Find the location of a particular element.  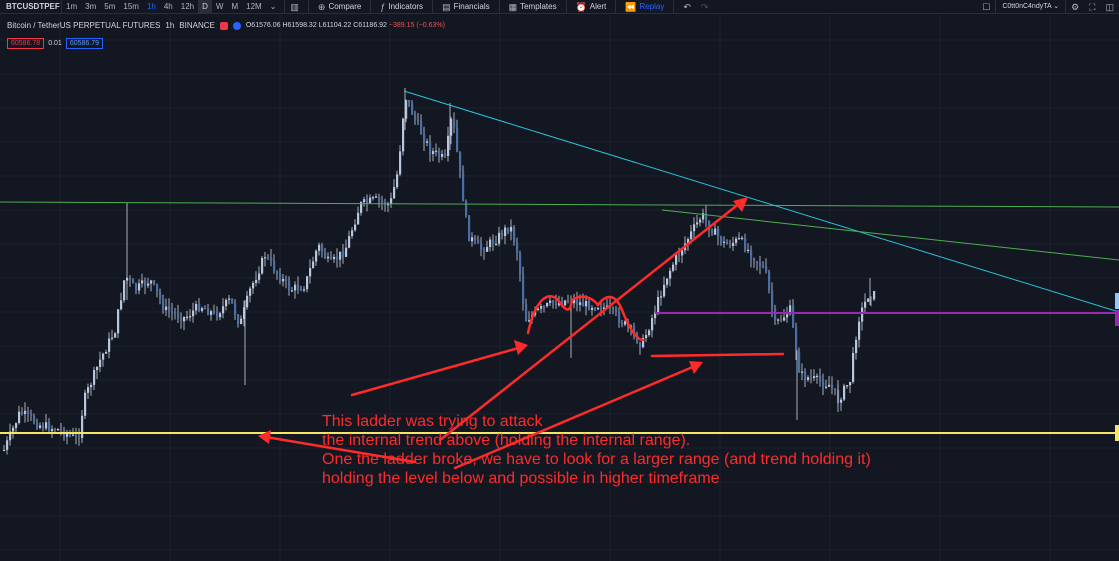

indicators-label: Indicators is located at coordinates (406, 6).